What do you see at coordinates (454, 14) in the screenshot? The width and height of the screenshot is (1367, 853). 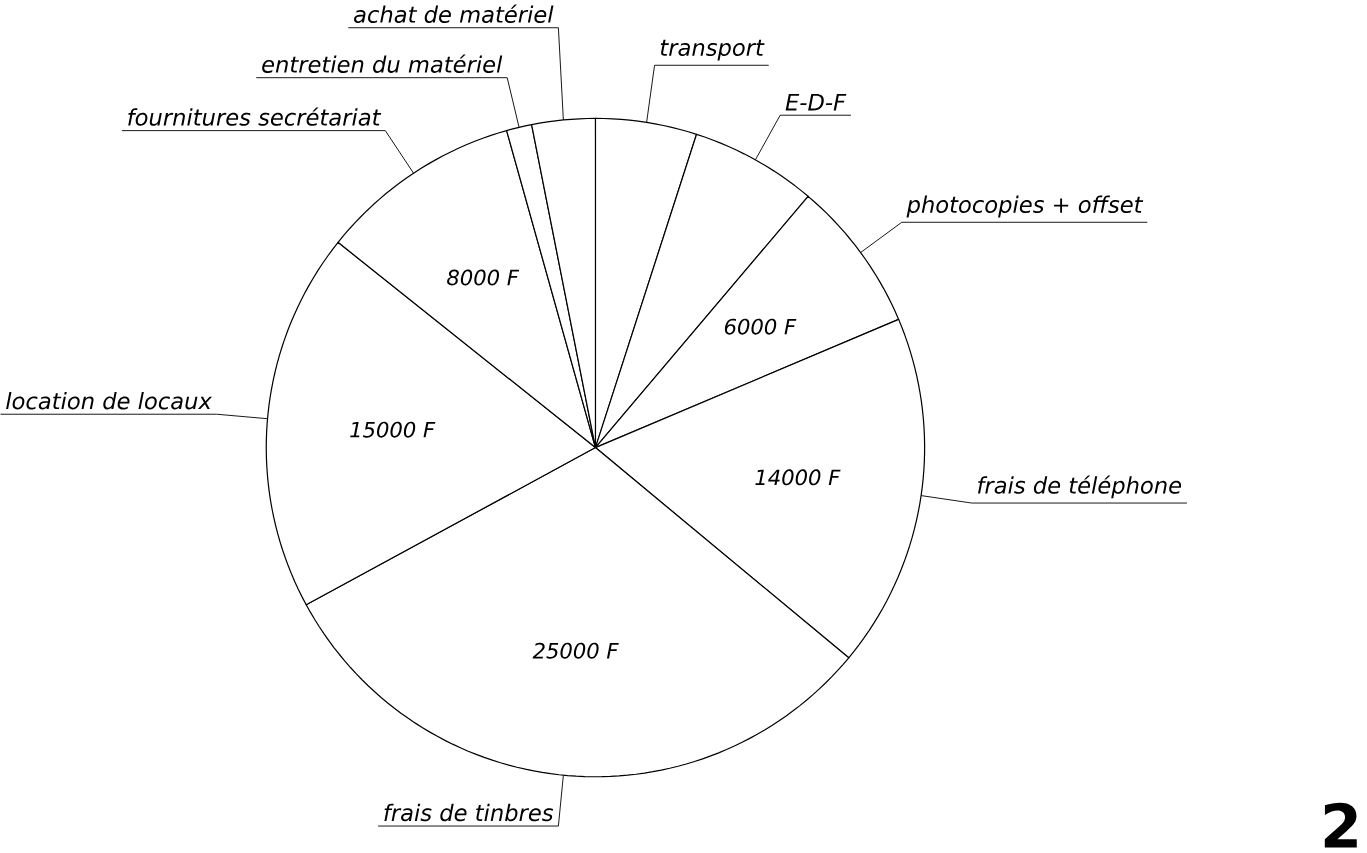 I see `slice-label: achat de matériel` at bounding box center [454, 14].